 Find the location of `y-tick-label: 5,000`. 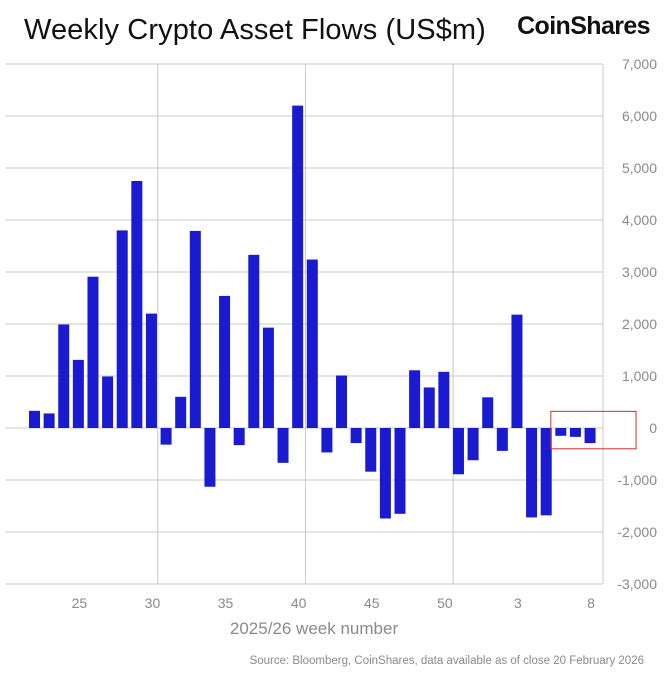

y-tick-label: 5,000 is located at coordinates (639, 168).